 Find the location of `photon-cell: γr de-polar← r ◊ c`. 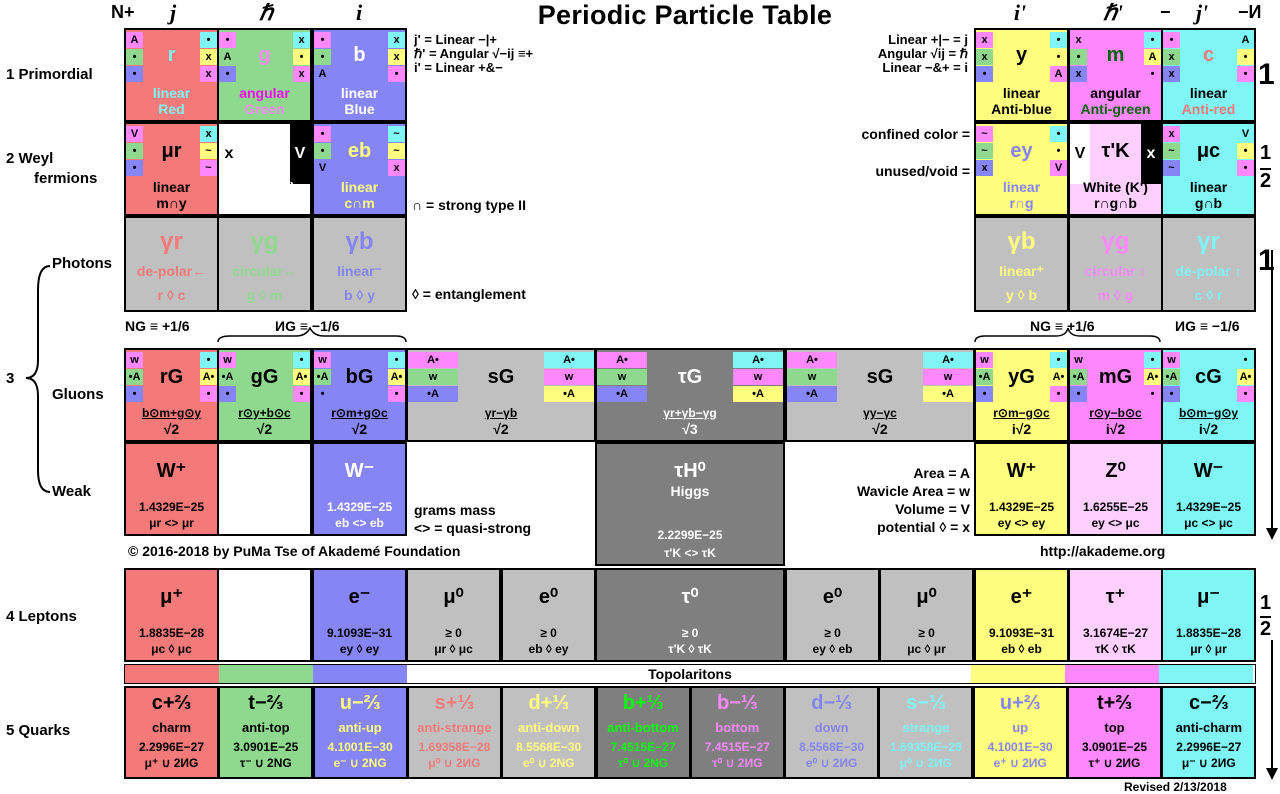

photon-cell: γr de-polar← r ◊ c is located at coordinates (171, 264).